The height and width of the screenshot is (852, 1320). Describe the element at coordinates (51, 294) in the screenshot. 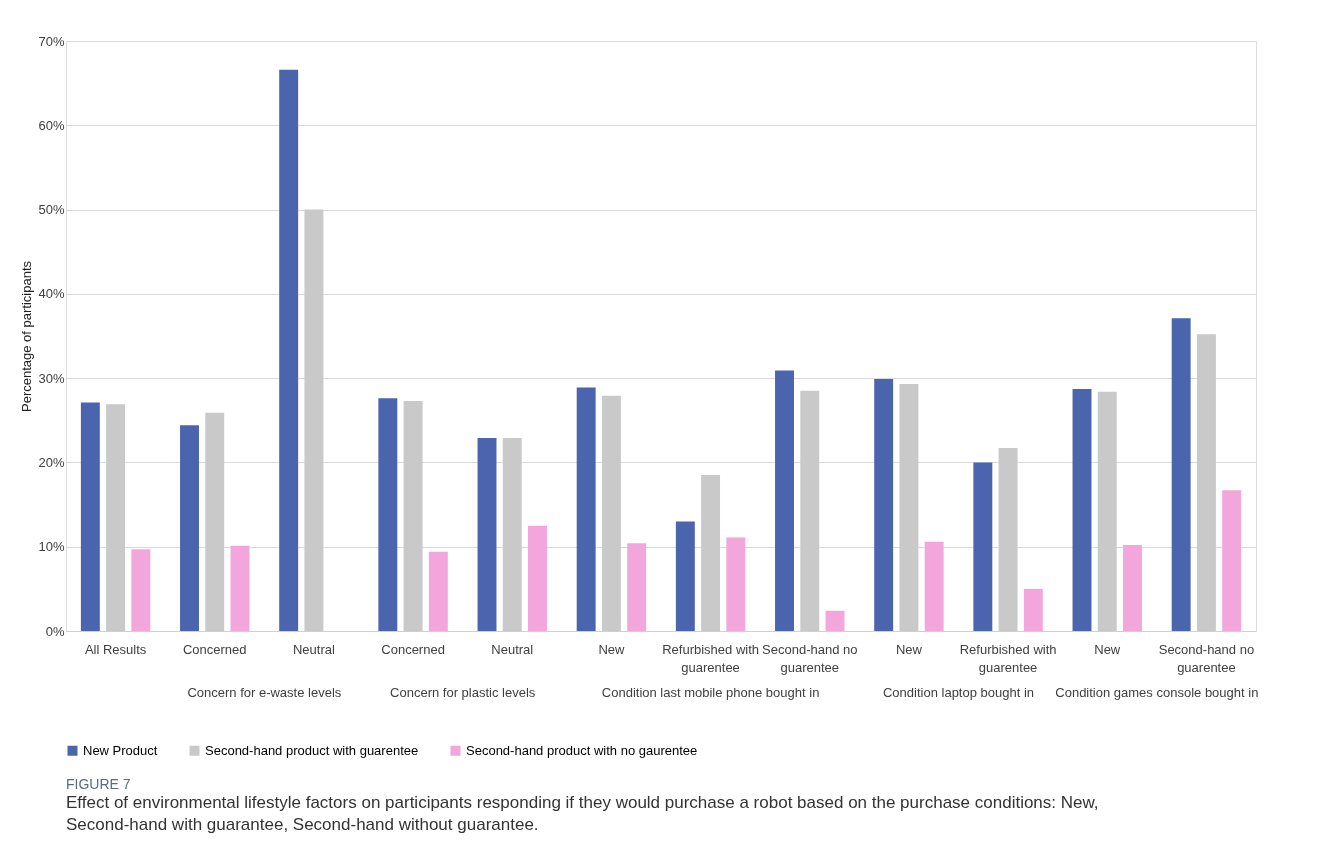

I see `y-tick-label: 40%` at that location.